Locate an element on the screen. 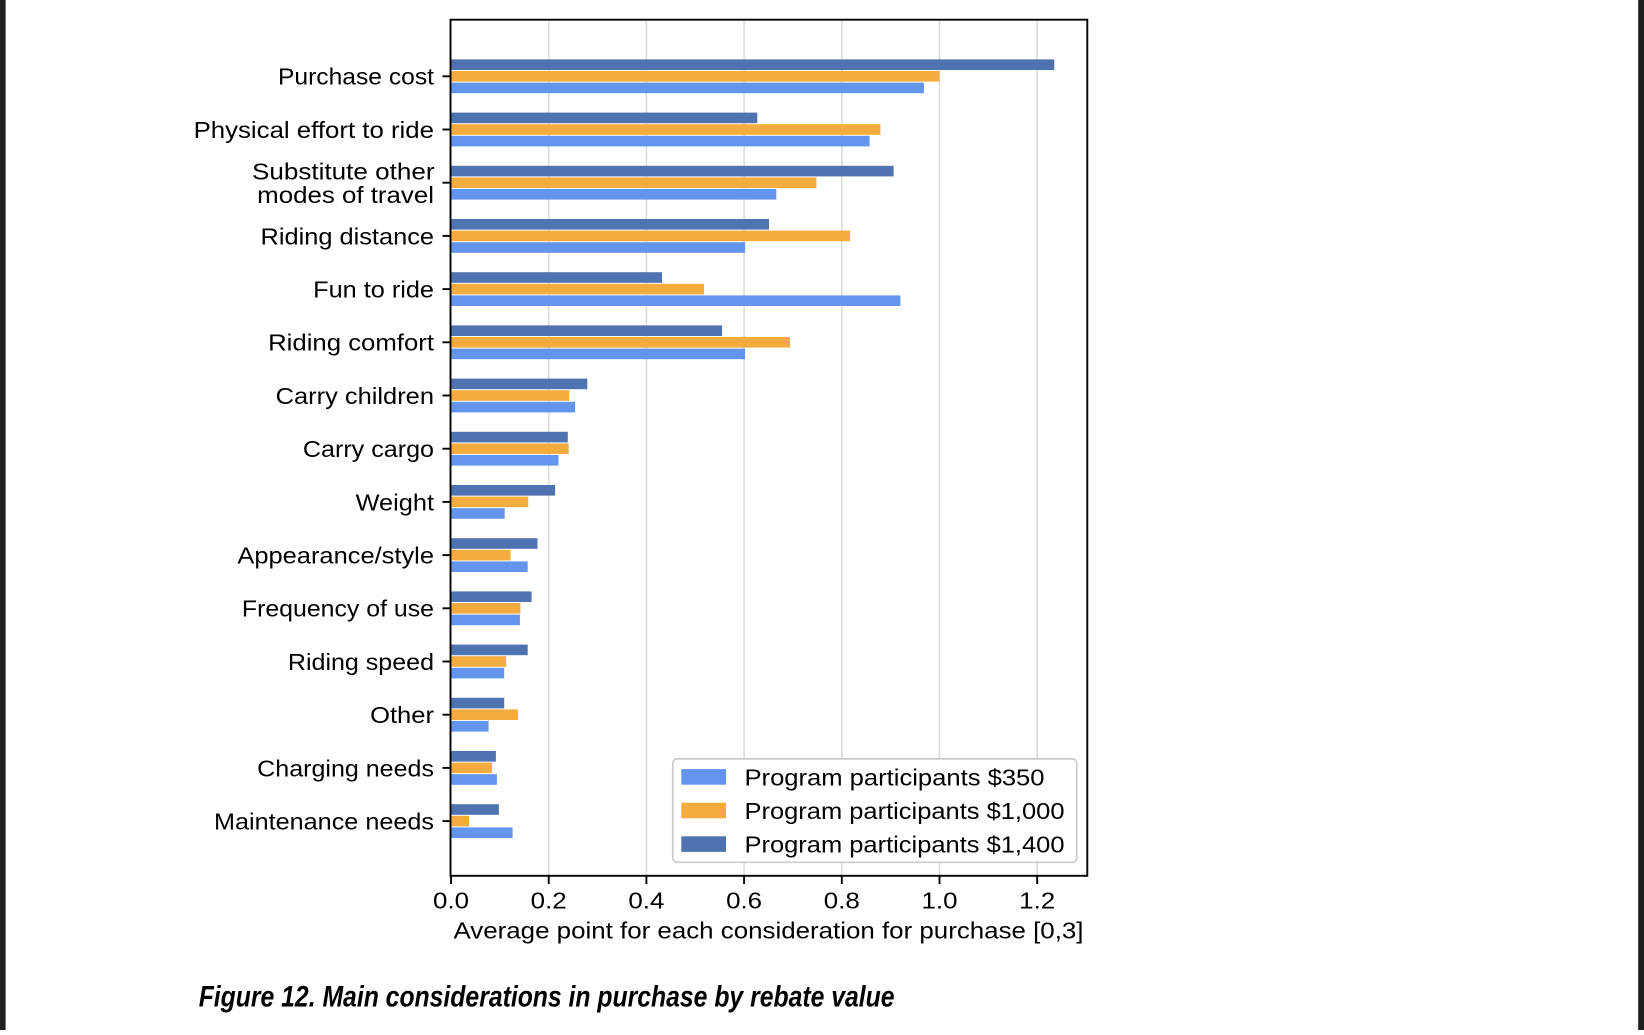 Image resolution: width=1644 pixels, height=1035 pixels. svg-text: Fun to ride is located at coordinates (373, 290).